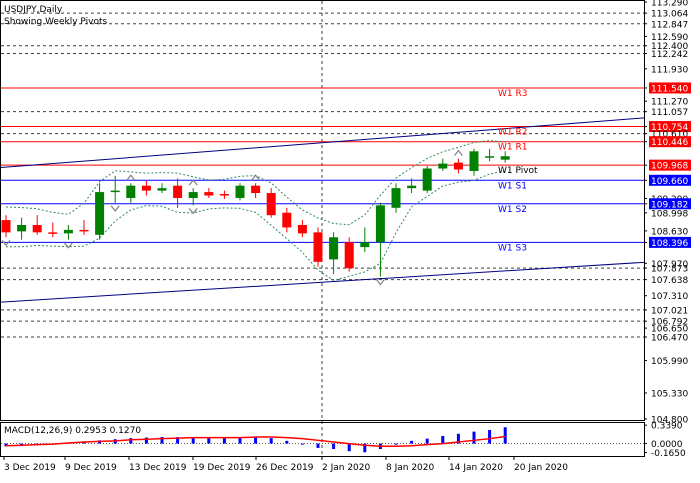 The width and height of the screenshot is (700, 483). Describe the element at coordinates (669, 103) in the screenshot. I see `price-tick-label: 111.270` at that location.